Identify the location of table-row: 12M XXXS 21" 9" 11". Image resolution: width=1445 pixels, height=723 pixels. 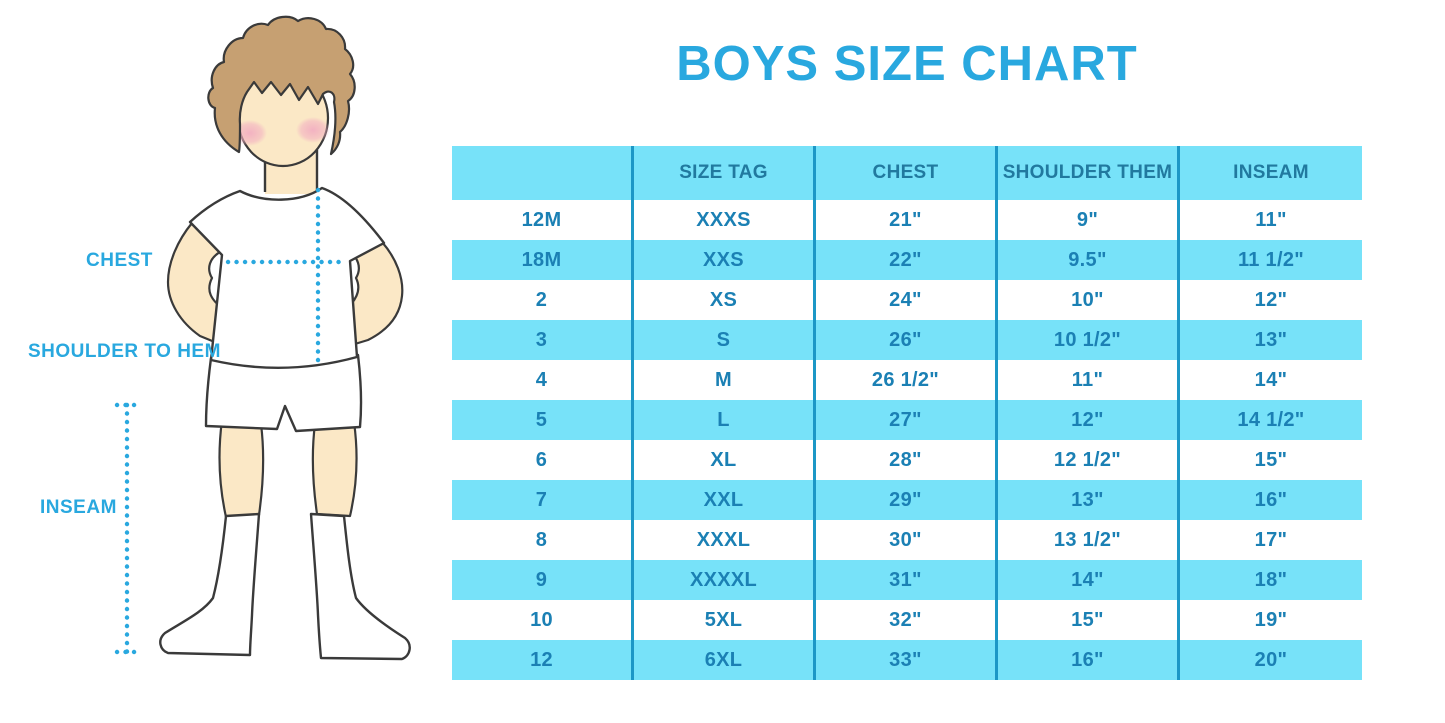
(907, 220).